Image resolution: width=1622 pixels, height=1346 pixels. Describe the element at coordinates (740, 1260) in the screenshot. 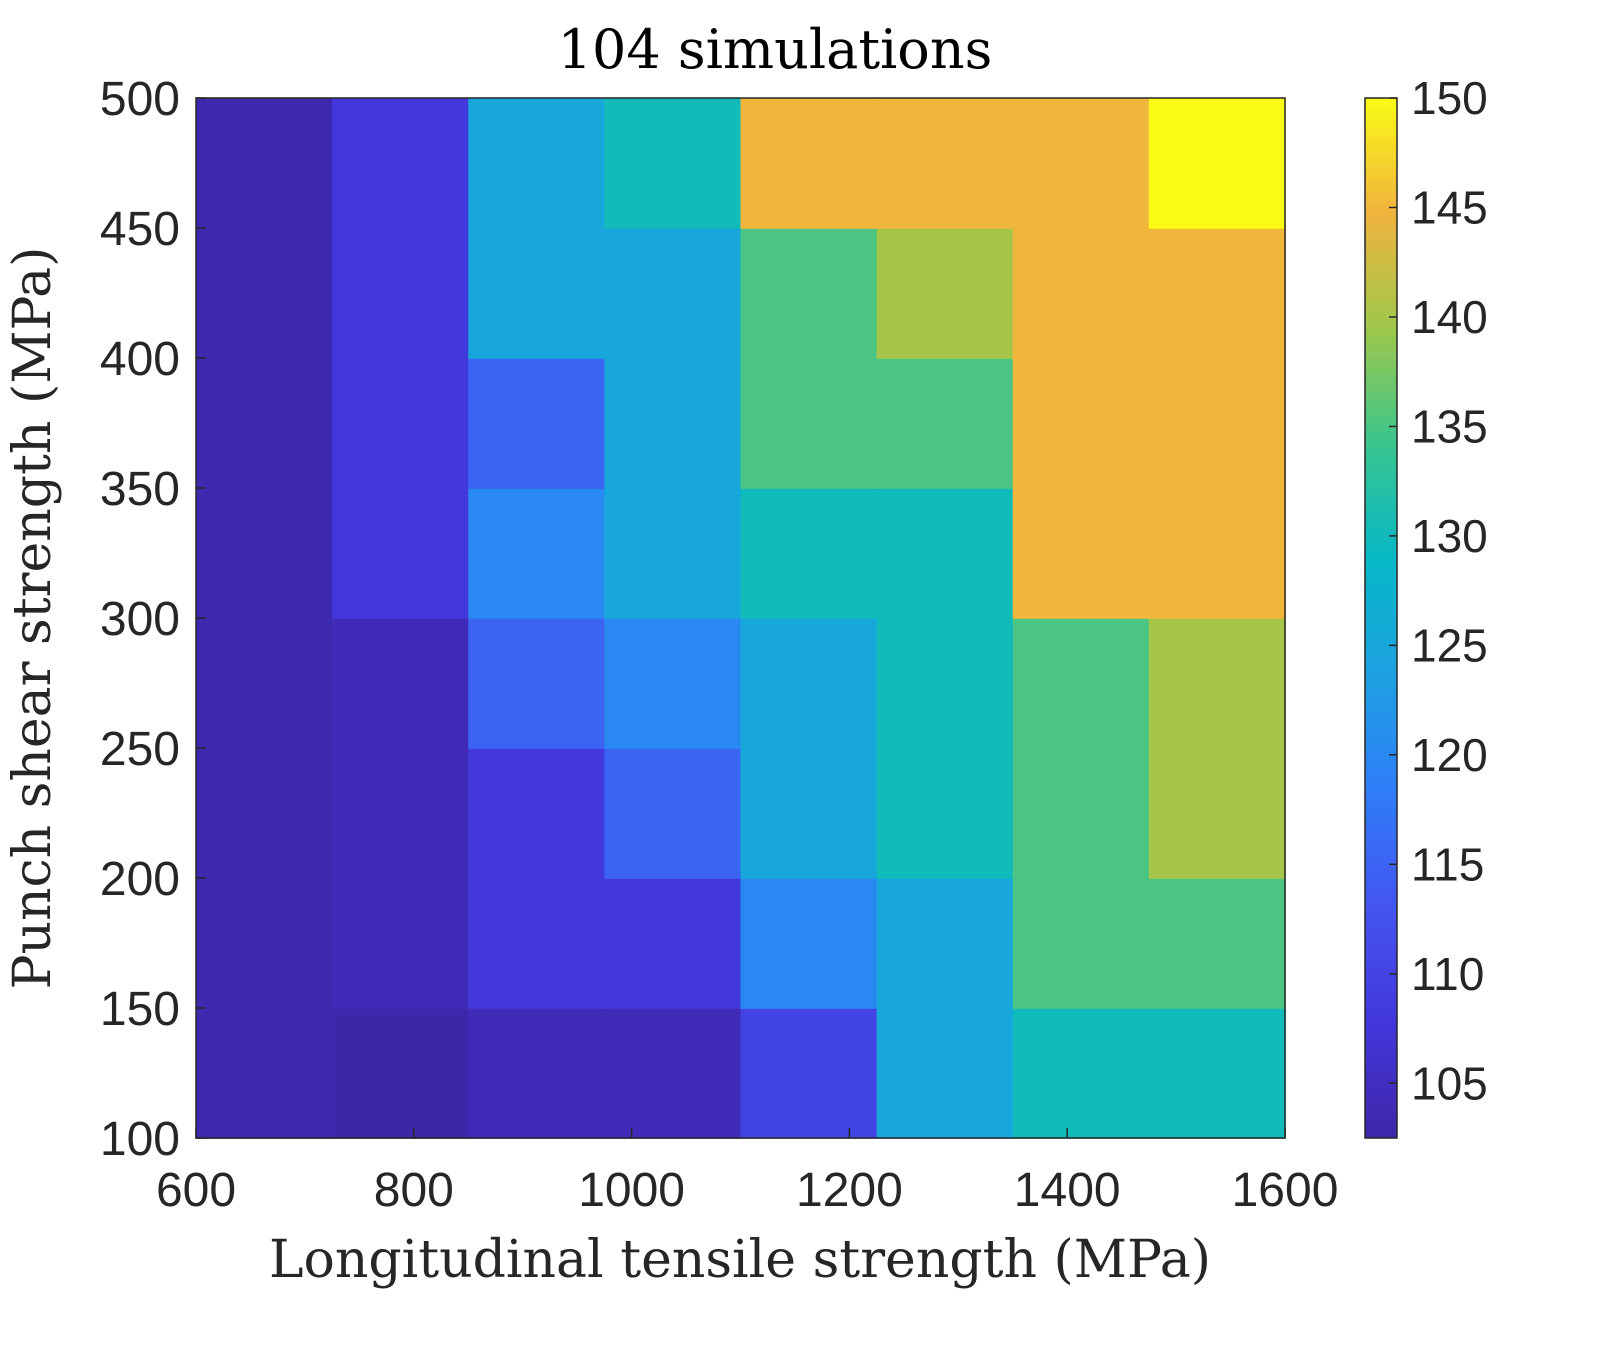

I see `x-axis-label: Longitudinal tensile strength (MPa)` at that location.